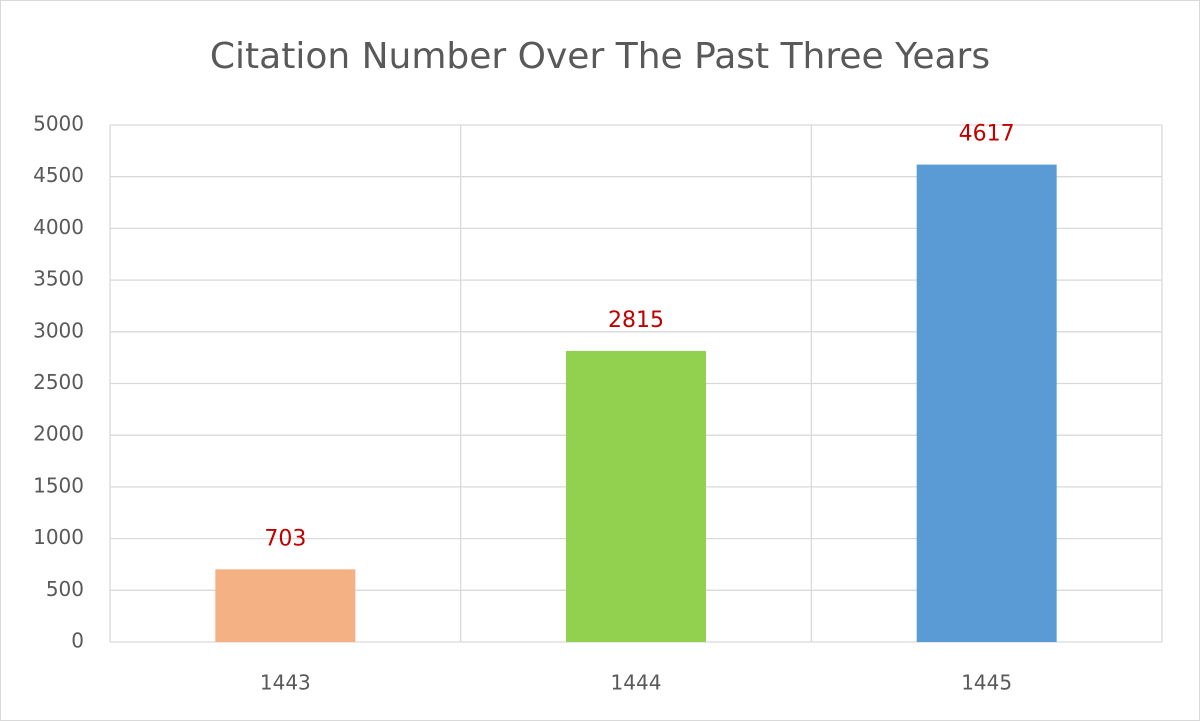 The height and width of the screenshot is (721, 1200). Describe the element at coordinates (58, 382) in the screenshot. I see `y-tick-label: 2500` at that location.